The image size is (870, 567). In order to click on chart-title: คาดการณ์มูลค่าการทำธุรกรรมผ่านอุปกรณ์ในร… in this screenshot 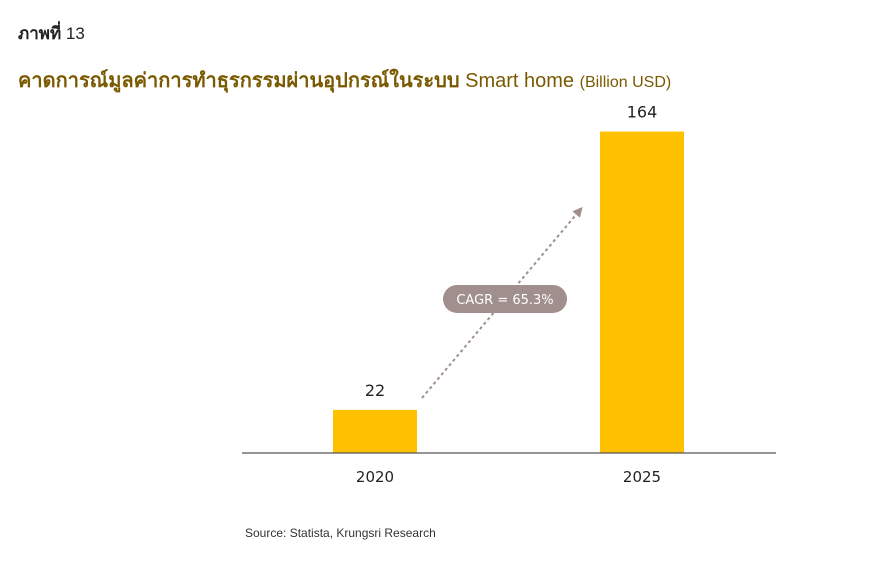, I will do `click(344, 80)`.